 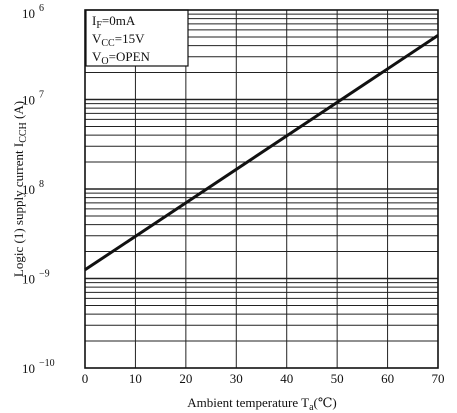 What do you see at coordinates (33, 12) in the screenshot?
I see `y-tick-label--6: 10 6` at bounding box center [33, 12].